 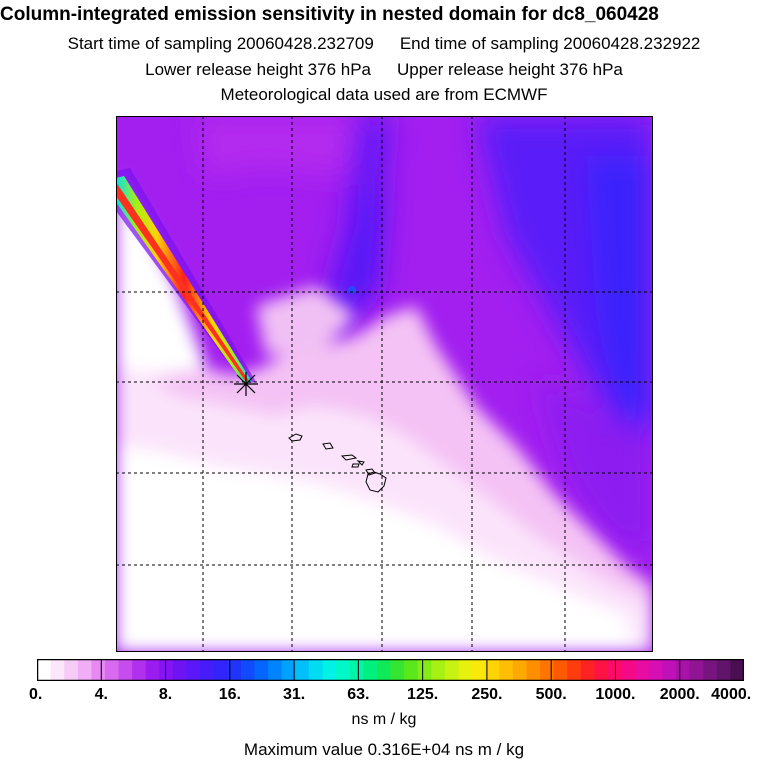 What do you see at coordinates (550, 43) in the screenshot?
I see `end-time: End time of sampling 20060428.232922` at bounding box center [550, 43].